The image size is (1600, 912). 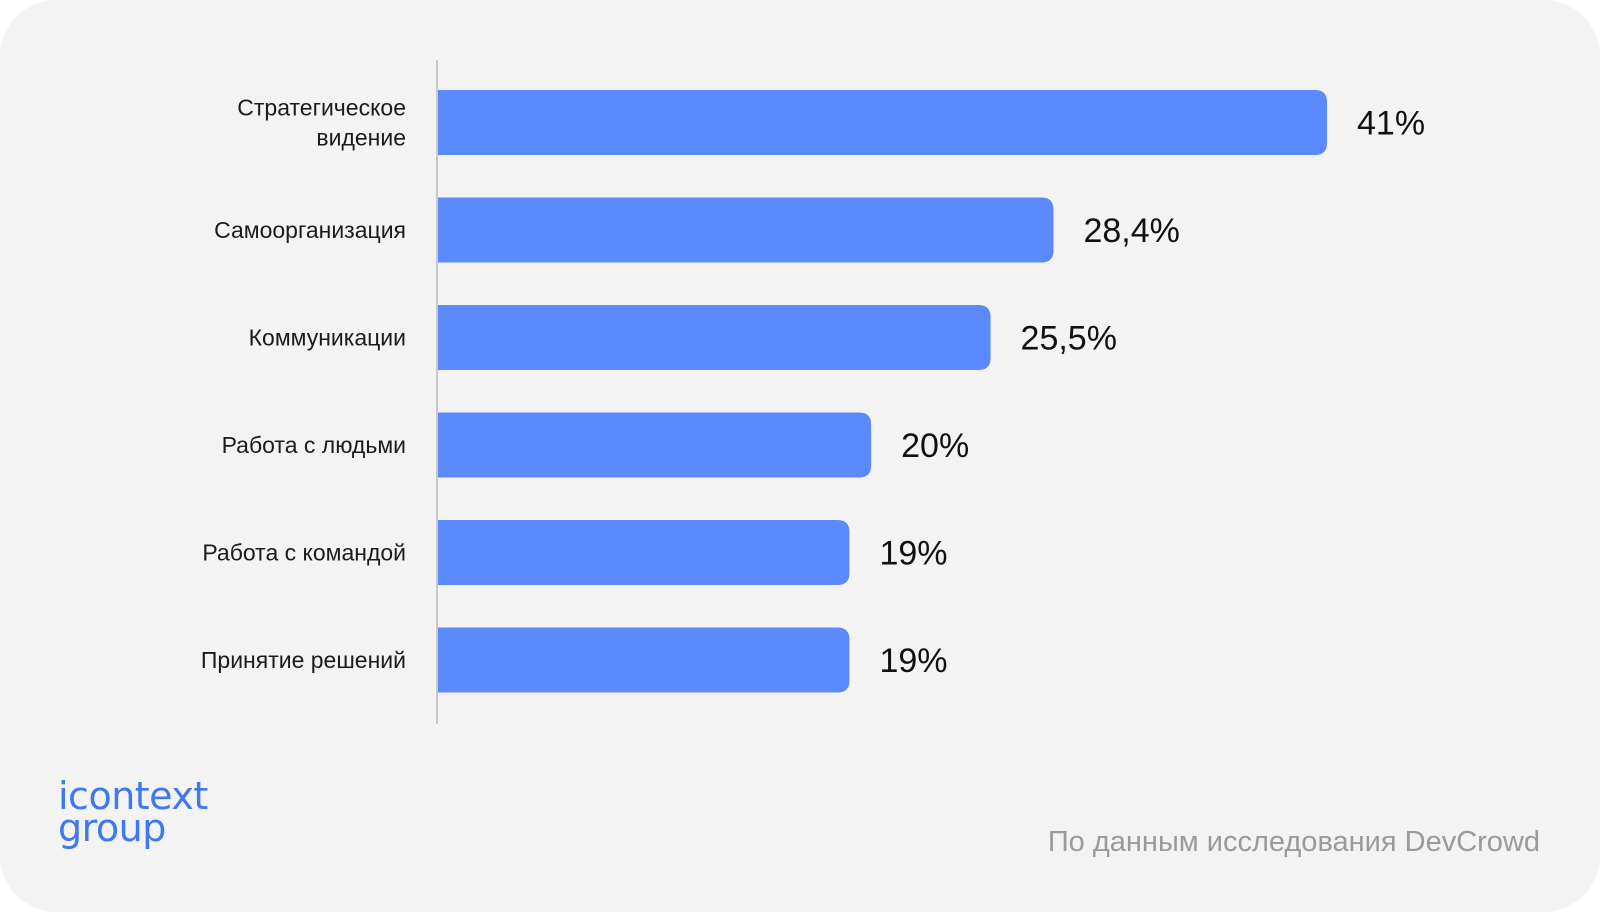 What do you see at coordinates (913, 554) in the screenshot?
I see `value-label-4: 19%` at bounding box center [913, 554].